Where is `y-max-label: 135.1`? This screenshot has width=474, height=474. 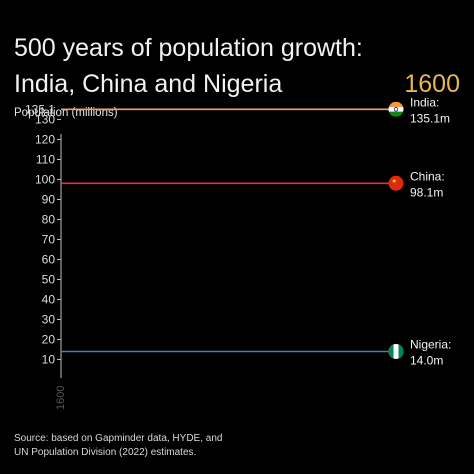
y-max-label: 135.1 is located at coordinates (40, 109).